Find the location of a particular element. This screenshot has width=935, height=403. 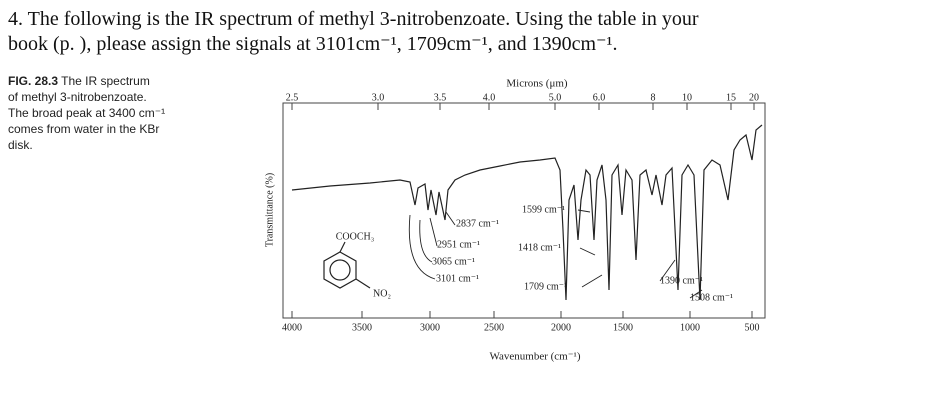

annotation: 3065 cm⁻¹ is located at coordinates (453, 261).